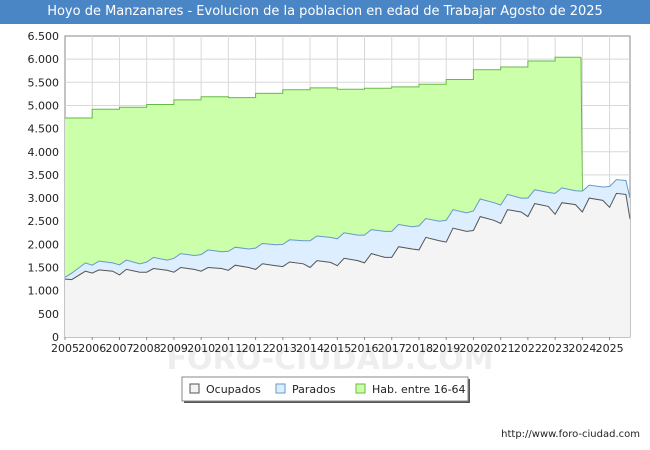 This screenshot has height=450, width=650. Describe the element at coordinates (228, 348) in the screenshot. I see `x-tick-label: 2011` at that location.